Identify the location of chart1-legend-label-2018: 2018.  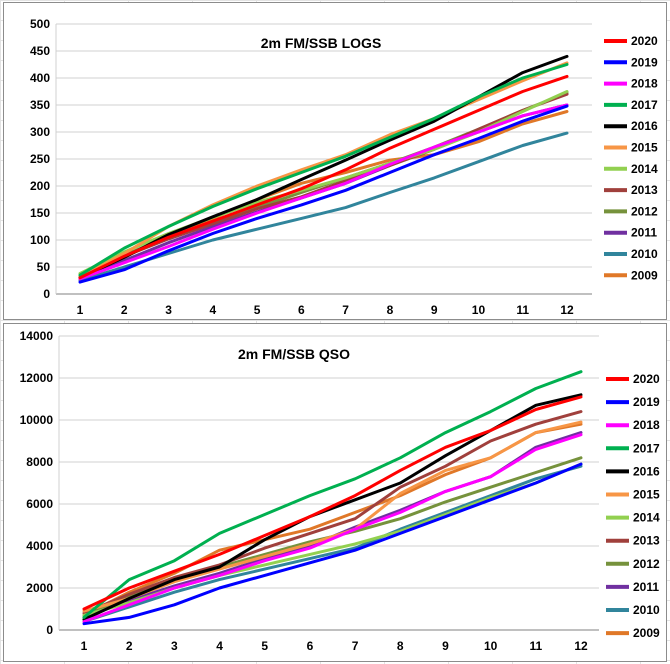
(644, 84).